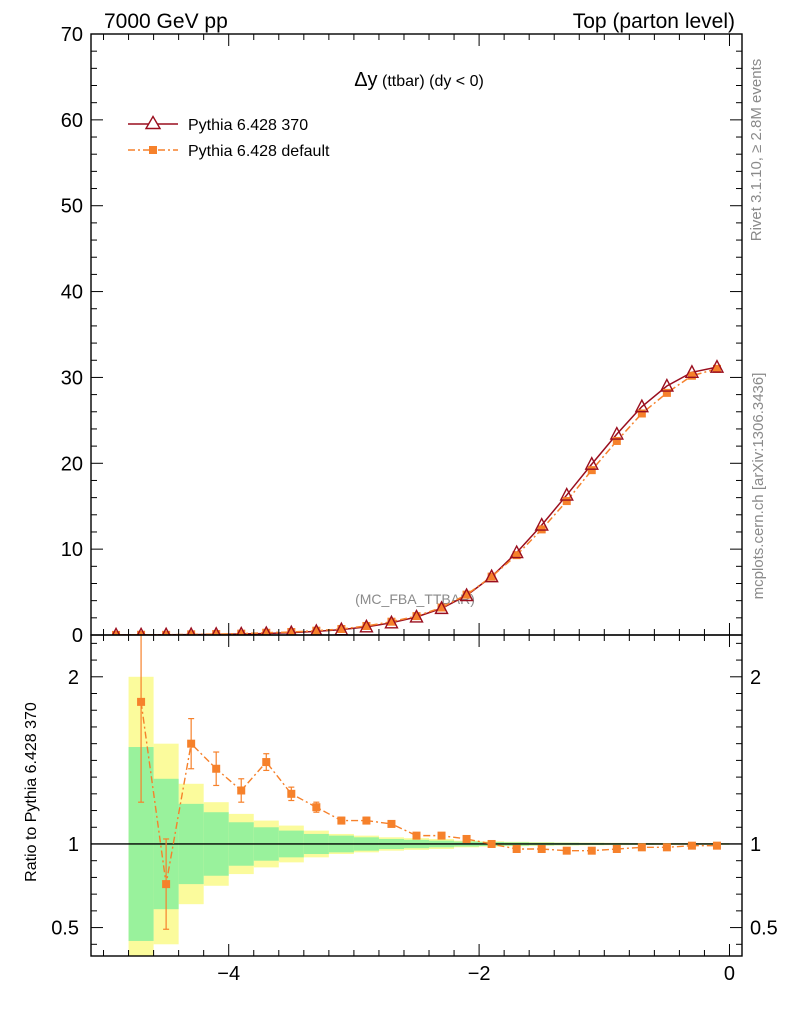  Describe the element at coordinates (758, 486) in the screenshot. I see `mcplots-label: mcplots.cern.ch [arXiv:1306.3436]` at that location.